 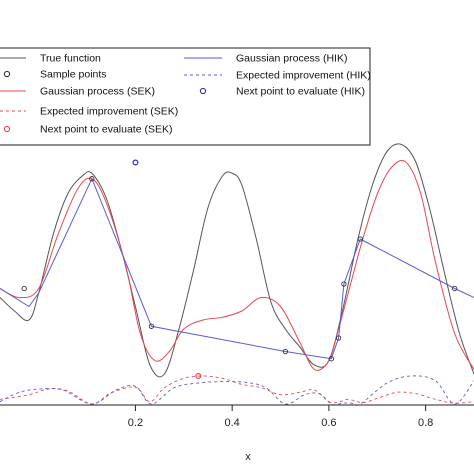 I want to click on legend-label: Next point to evaluate (SEK), so click(x=106, y=130).